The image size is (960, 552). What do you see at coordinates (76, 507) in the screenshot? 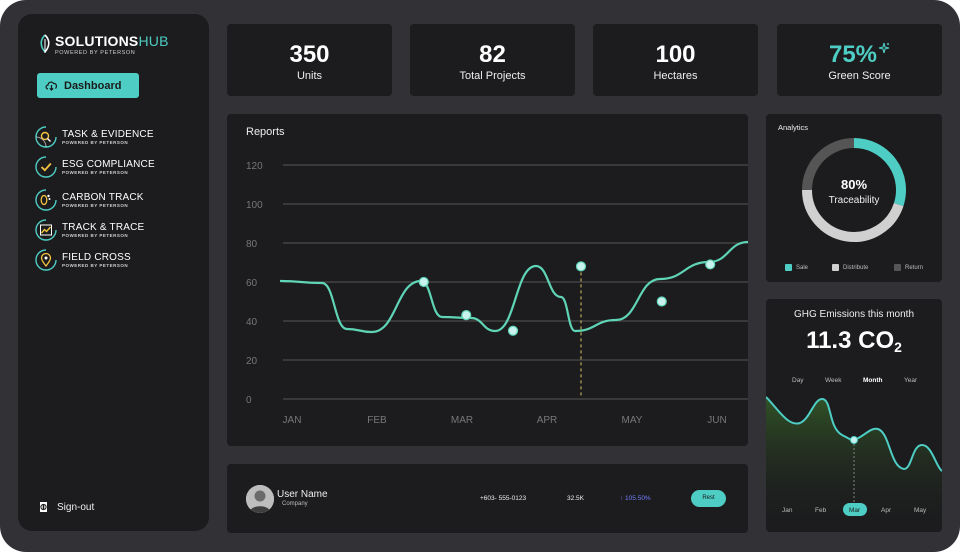
I see `signout-label: Sign-out` at bounding box center [76, 507].